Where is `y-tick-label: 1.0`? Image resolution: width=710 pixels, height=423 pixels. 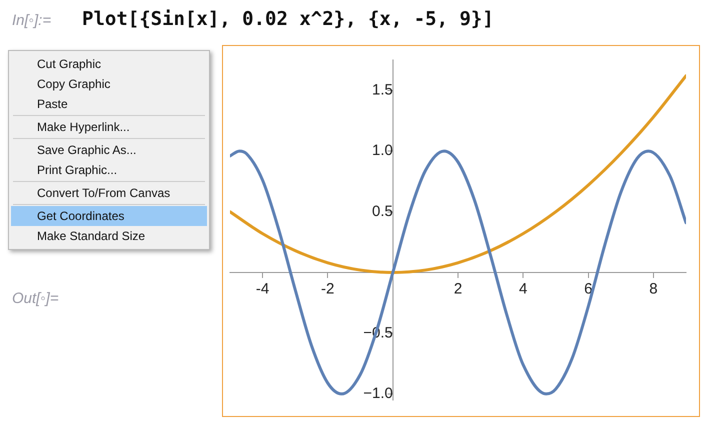
y-tick-label: 1.0 is located at coordinates (382, 151).